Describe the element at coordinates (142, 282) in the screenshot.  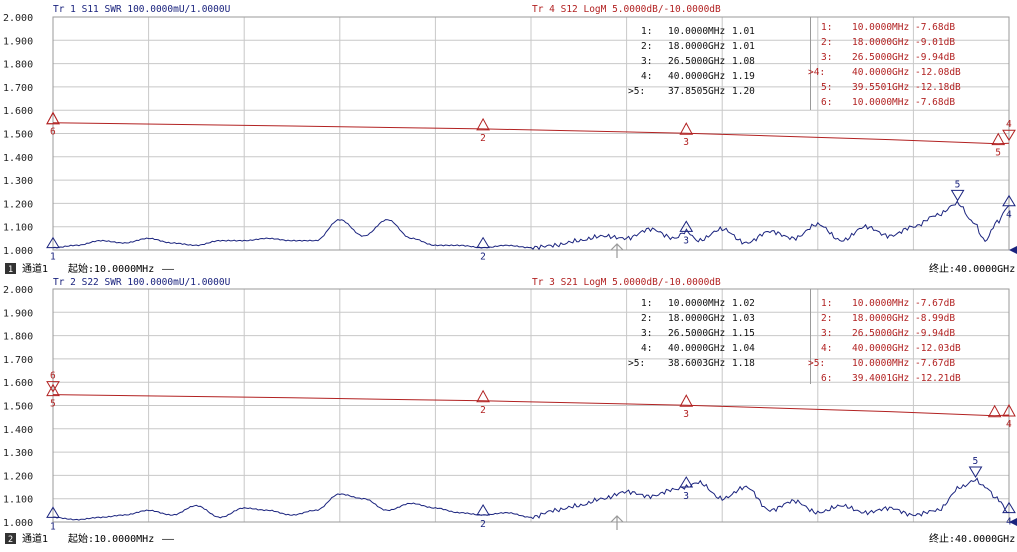
I see `panel2-swr-header: Tr 2 S22 SWR 100.0000mU/1.0000U` at that location.